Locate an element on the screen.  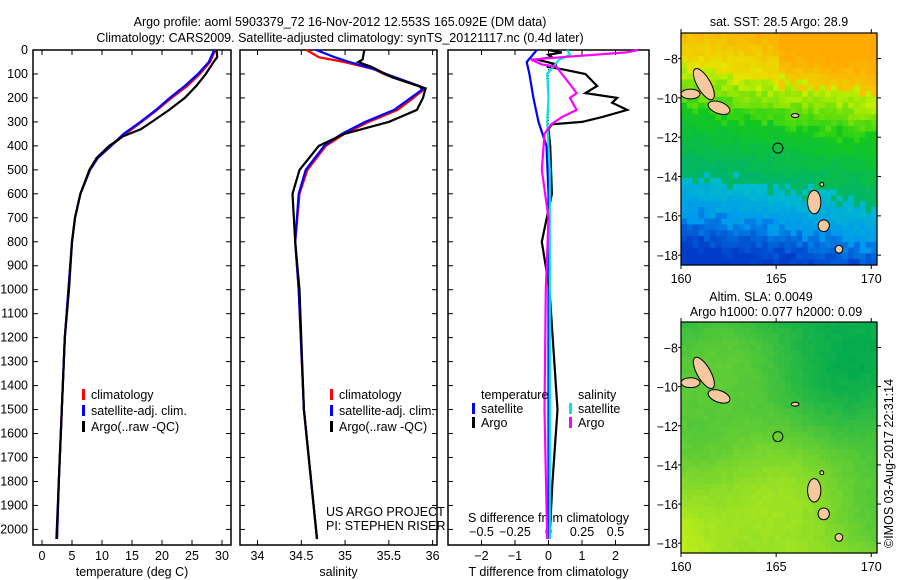
lon-tick-label: 170 is located at coordinates (871, 279).